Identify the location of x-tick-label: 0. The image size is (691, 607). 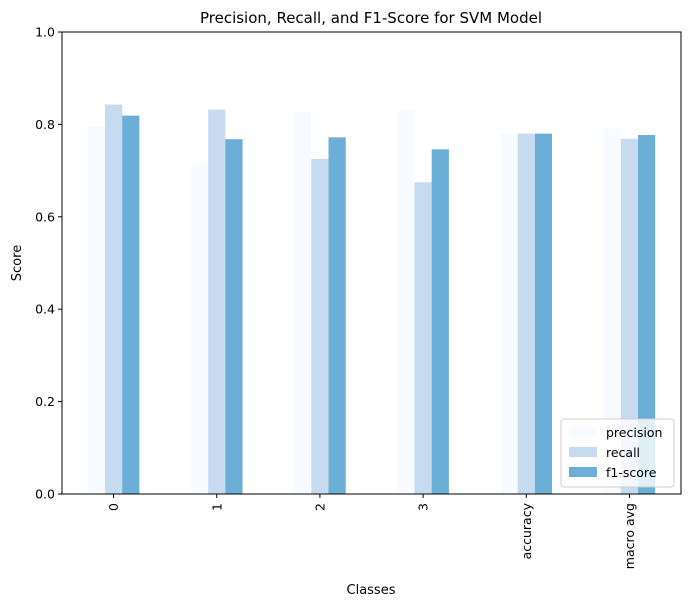
(113, 507).